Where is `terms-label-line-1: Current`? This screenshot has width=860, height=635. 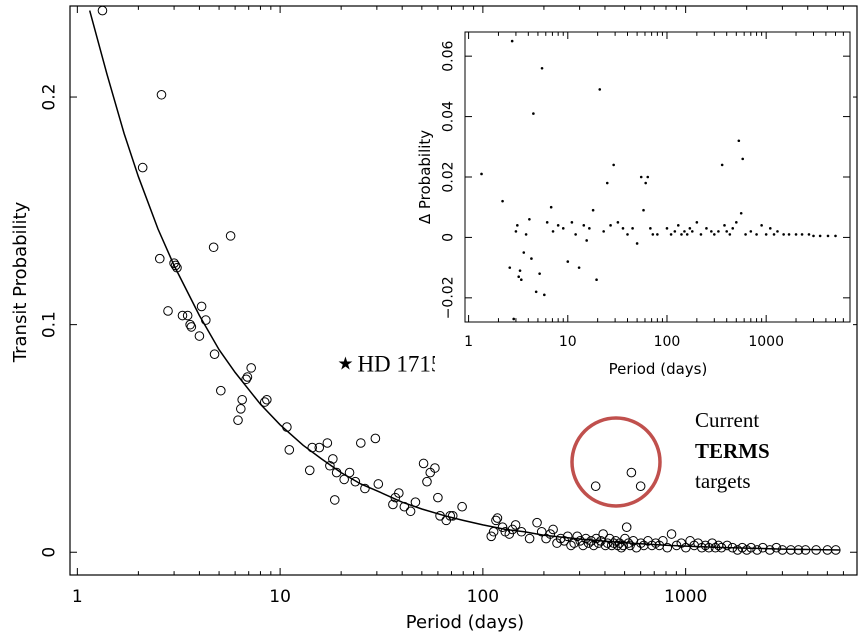
terms-label-line-1: Current is located at coordinates (727, 420).